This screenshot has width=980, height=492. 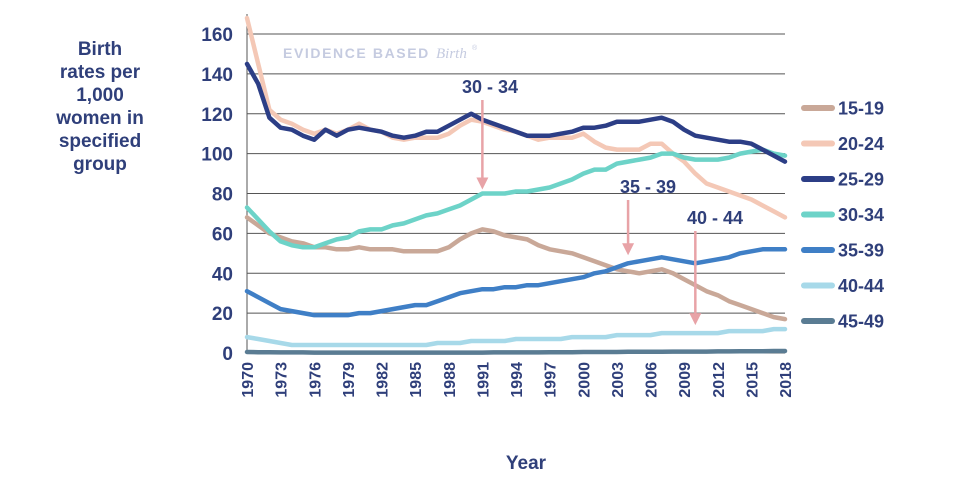 What do you see at coordinates (217, 75) in the screenshot?
I see `y-tick-label: 140` at bounding box center [217, 75].